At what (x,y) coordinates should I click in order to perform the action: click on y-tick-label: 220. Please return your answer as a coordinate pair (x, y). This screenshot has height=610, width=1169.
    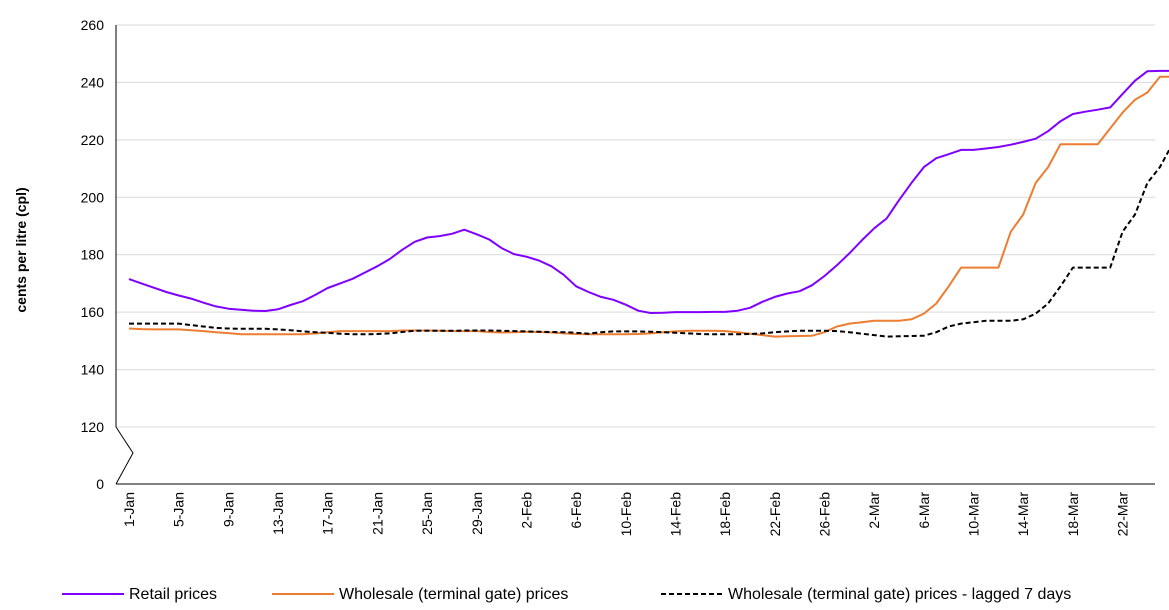
    Looking at the image, I should click on (93, 140).